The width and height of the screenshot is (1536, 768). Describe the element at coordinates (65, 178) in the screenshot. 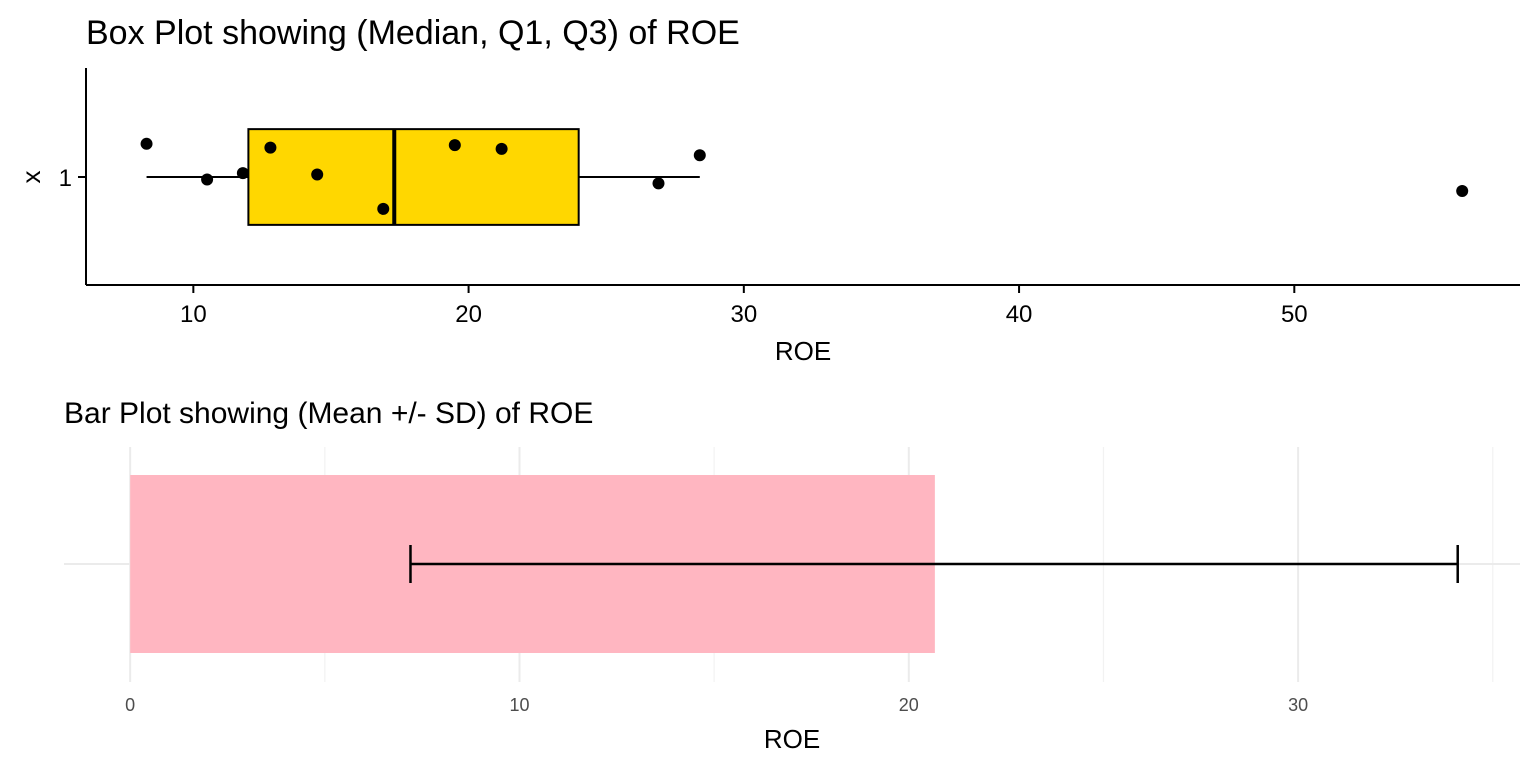

I see `box-y-tick-label: 1` at that location.